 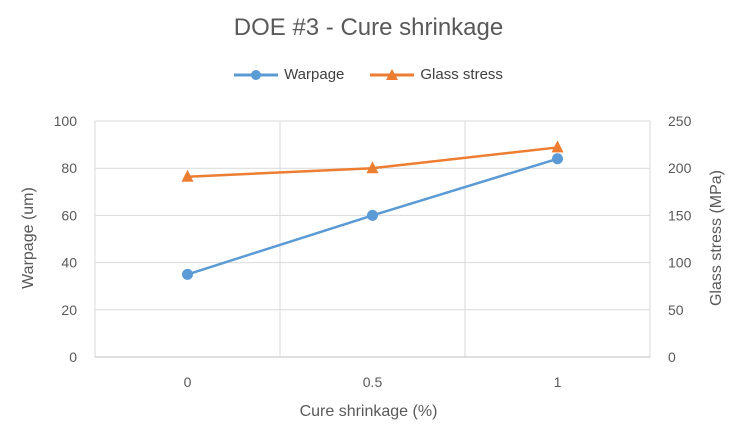 What do you see at coordinates (314, 74) in the screenshot?
I see `legend-label-warpage: Warpage` at bounding box center [314, 74].